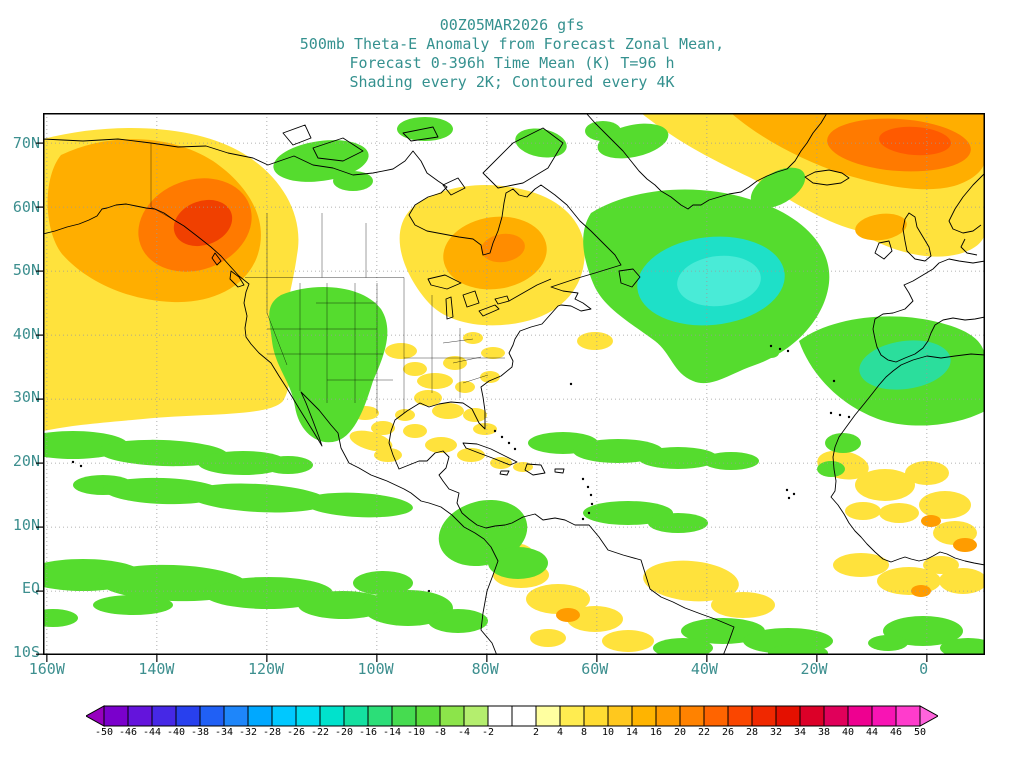  What do you see at coordinates (464, 732) in the screenshot?
I see `colorbar-tick-label: -4` at bounding box center [464, 732].